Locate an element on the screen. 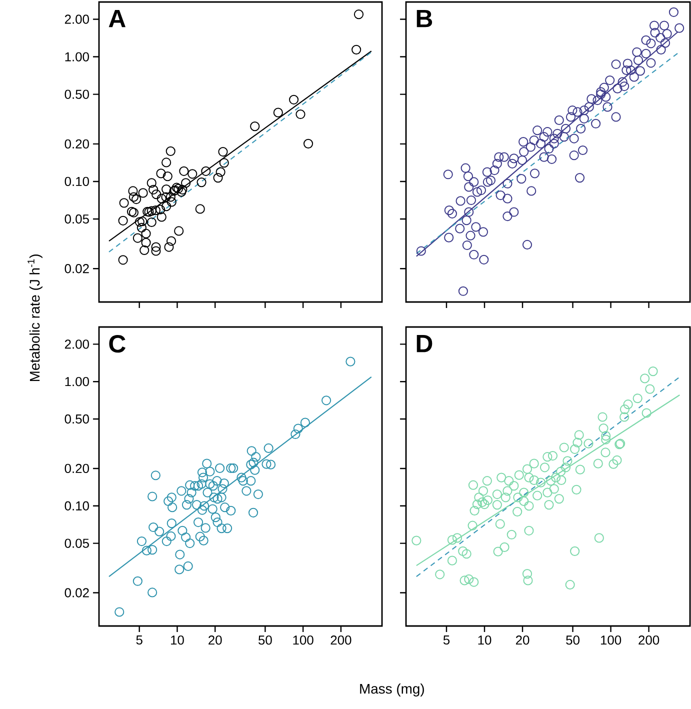 The width and height of the screenshot is (691, 709). y-axis-title: Metabolic rate (J h$^{-1}$) is located at coordinates (35, 318).